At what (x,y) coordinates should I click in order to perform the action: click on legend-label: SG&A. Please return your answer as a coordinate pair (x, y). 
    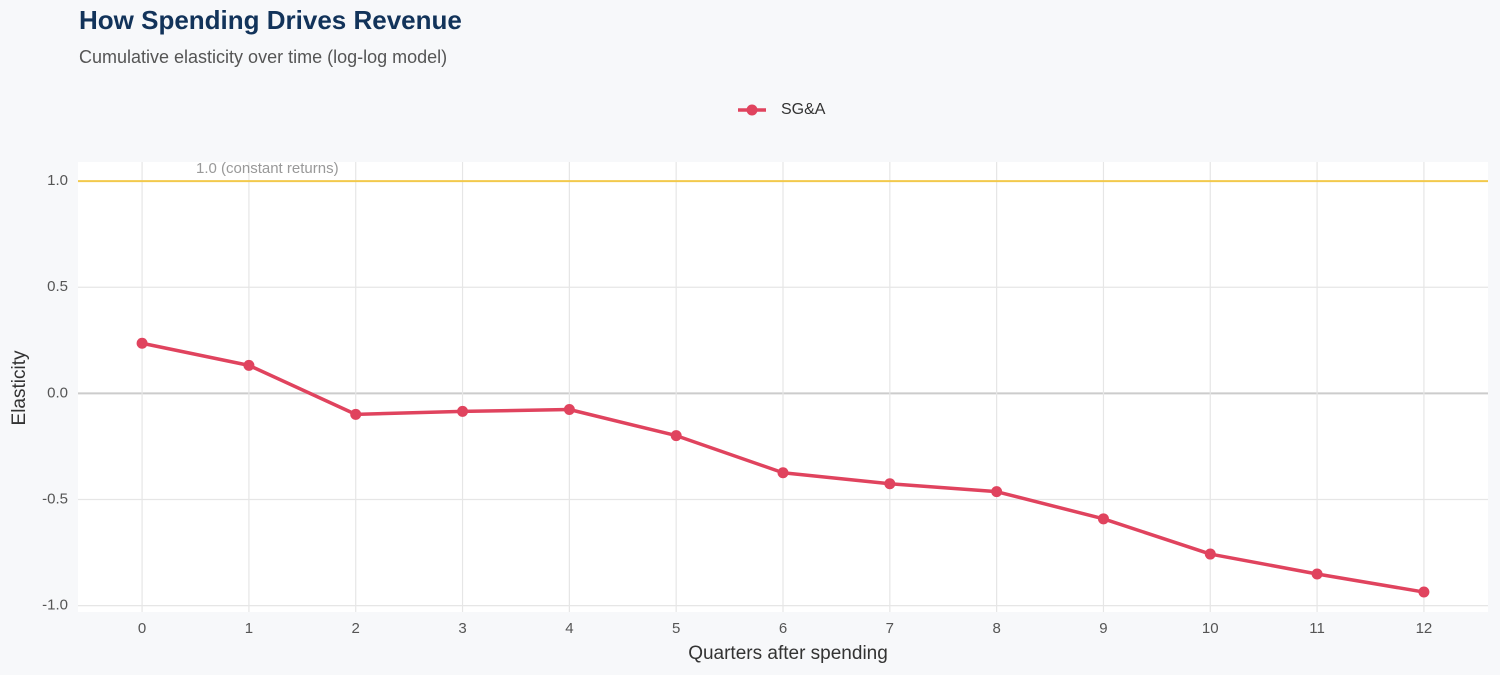
    Looking at the image, I should click on (803, 109).